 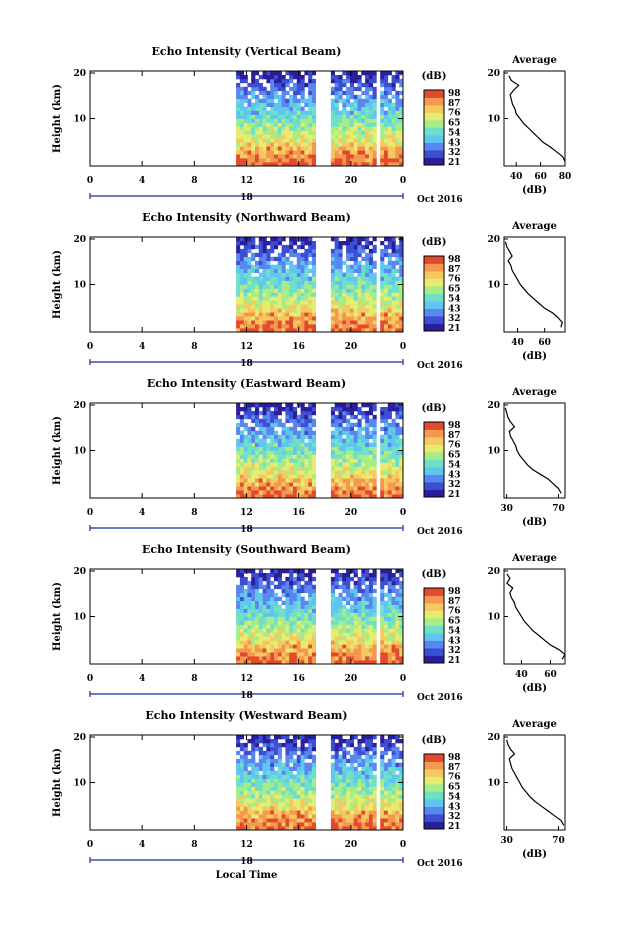 I want to click on average-x-axis-label: (dB), so click(x=534, y=522).